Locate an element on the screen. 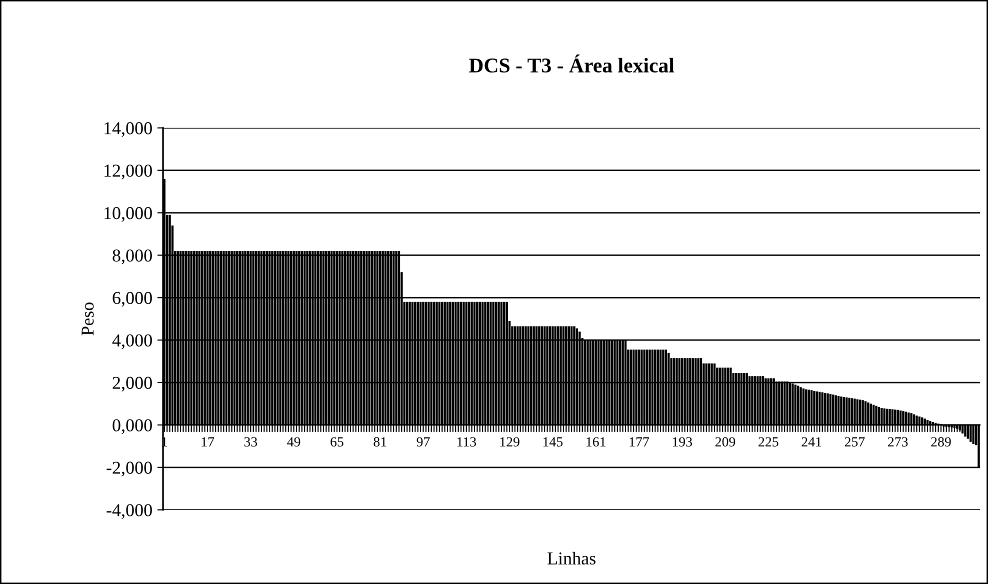 This screenshot has height=584, width=988. x-tick-label: 33 is located at coordinates (251, 442).